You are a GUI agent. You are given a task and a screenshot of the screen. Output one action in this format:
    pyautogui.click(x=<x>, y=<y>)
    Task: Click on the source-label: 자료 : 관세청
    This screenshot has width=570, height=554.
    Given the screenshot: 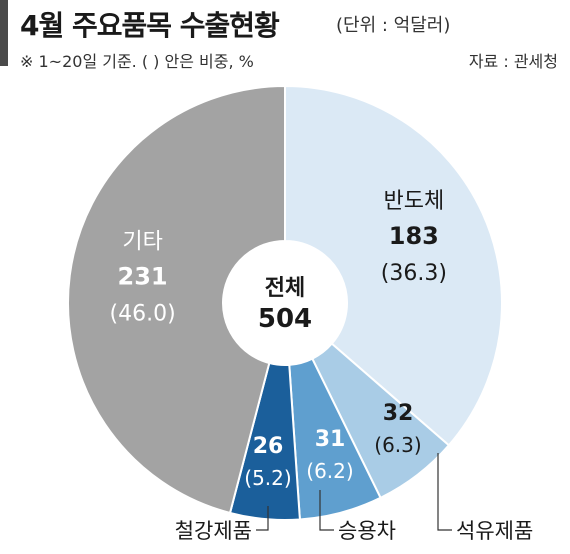 What is the action you would take?
    pyautogui.click(x=513, y=61)
    